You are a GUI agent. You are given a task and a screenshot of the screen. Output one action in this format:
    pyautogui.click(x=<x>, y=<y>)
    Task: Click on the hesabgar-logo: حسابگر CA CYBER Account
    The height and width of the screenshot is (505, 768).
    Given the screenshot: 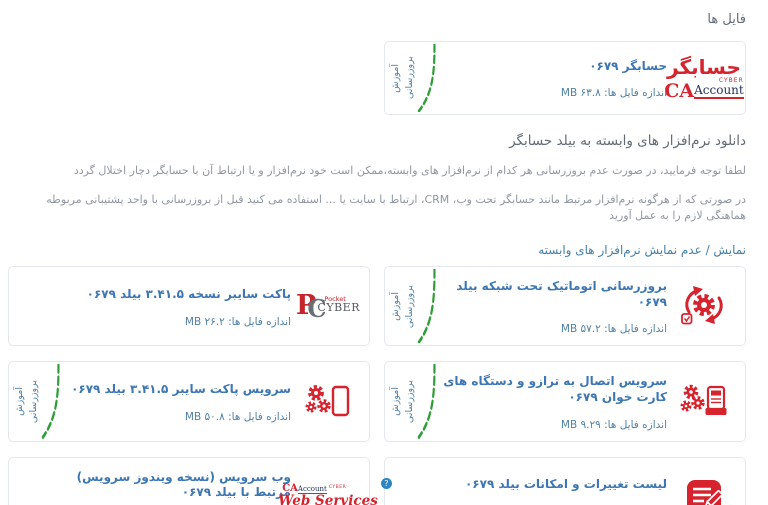 What is the action you would take?
    pyautogui.click(x=704, y=78)
    